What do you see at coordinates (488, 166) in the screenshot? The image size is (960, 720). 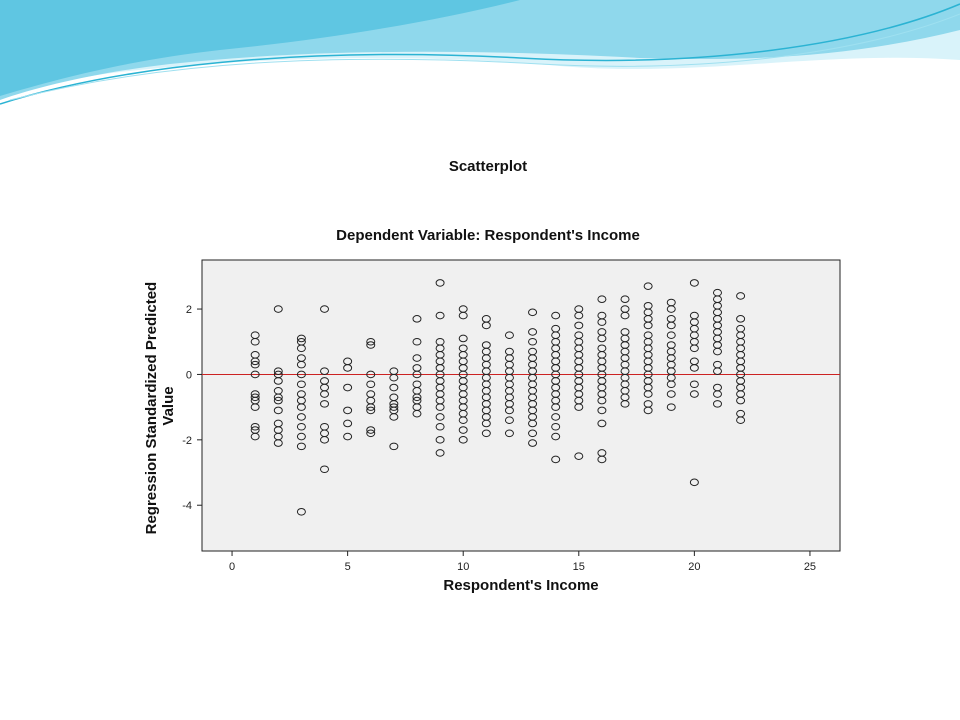 I see `chart-title: Scatterplot` at bounding box center [488, 166].